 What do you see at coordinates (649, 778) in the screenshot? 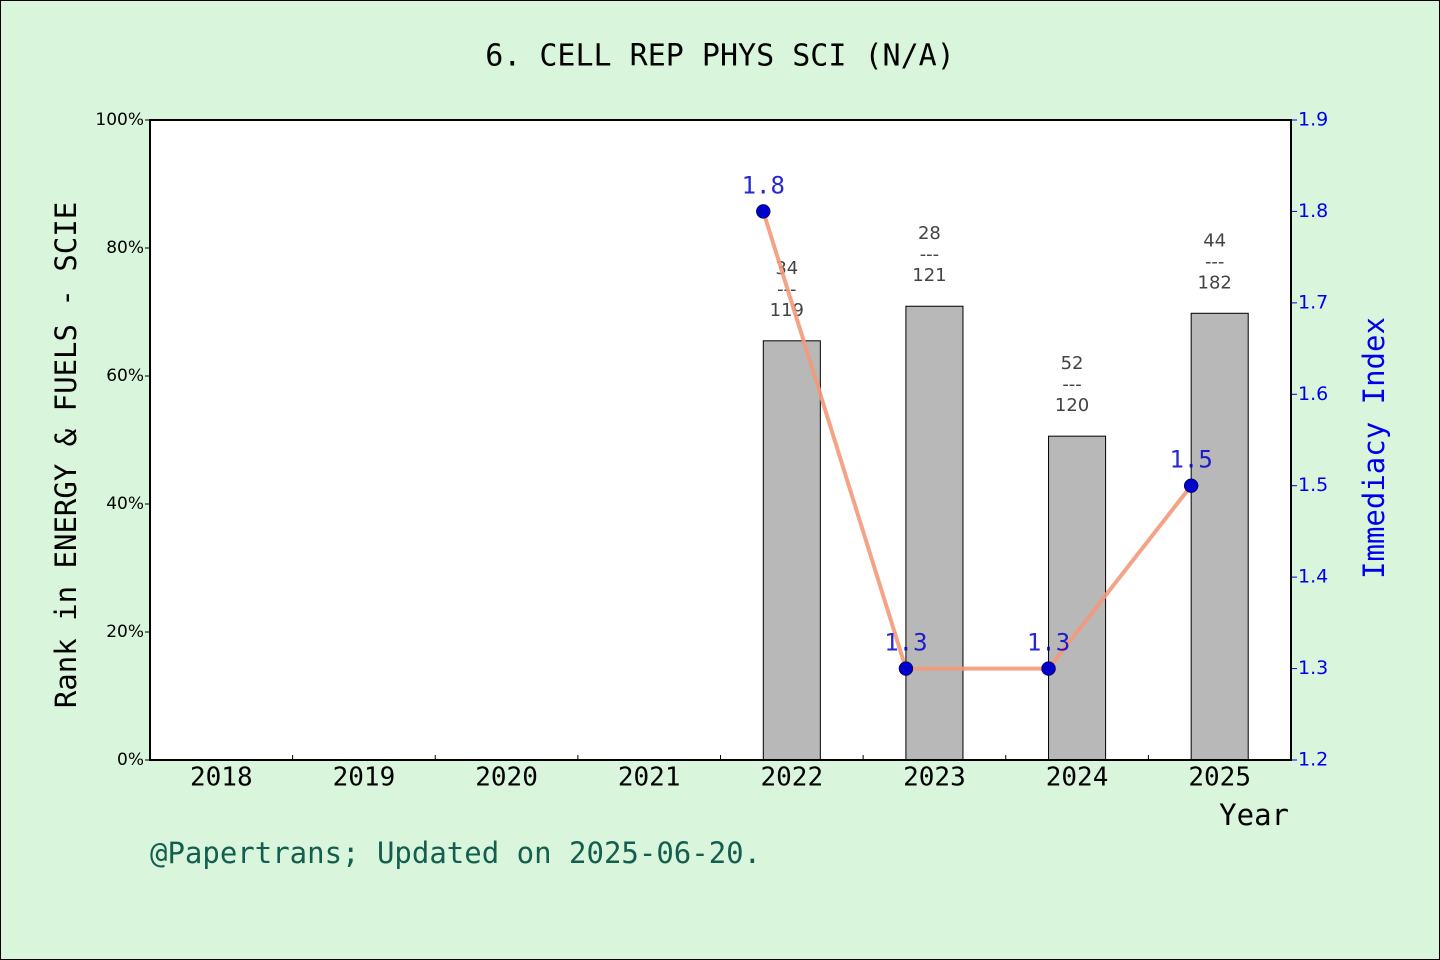
I see `x-tick-label: 2021` at bounding box center [649, 778].